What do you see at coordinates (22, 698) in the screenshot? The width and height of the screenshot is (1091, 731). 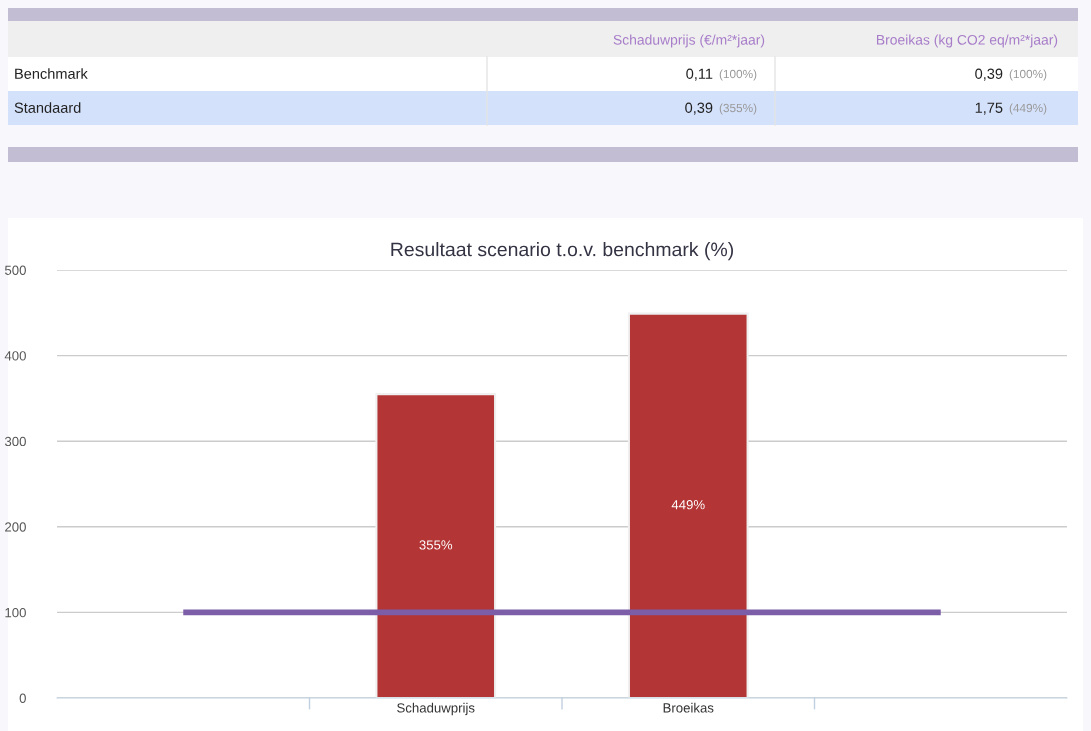 I see `y-tick-label: 0` at bounding box center [22, 698].